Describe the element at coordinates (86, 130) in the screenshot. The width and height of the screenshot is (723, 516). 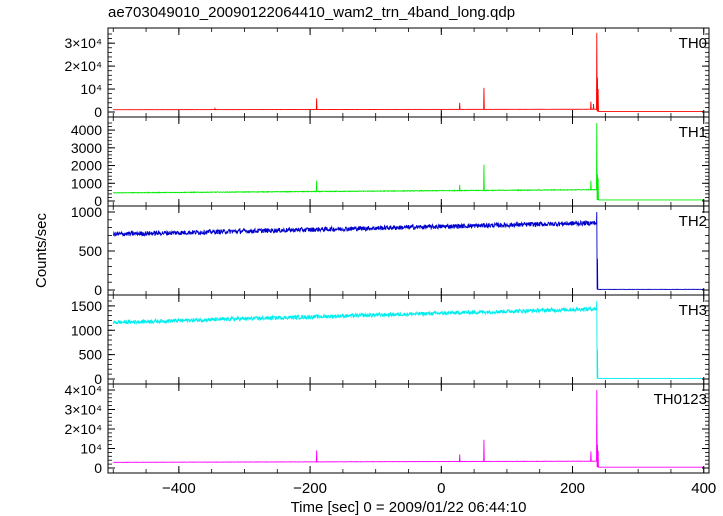
I see `y-tick-label: 4000` at that location.